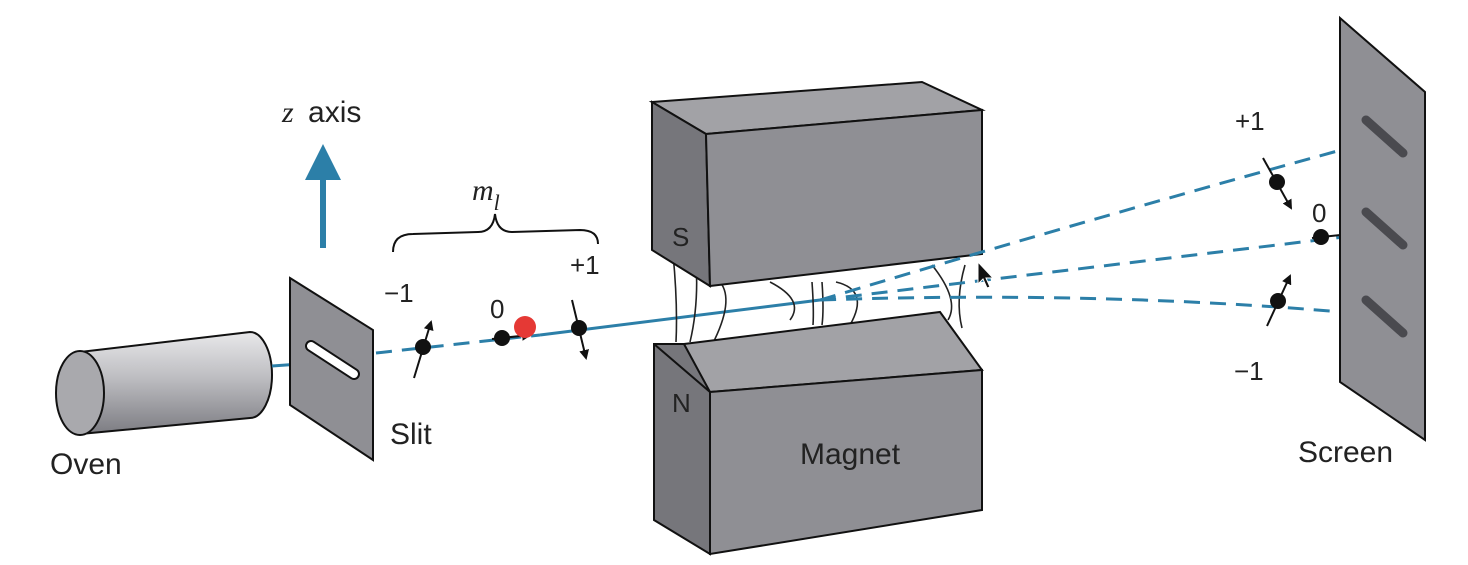  Describe the element at coordinates (331, 369) in the screenshot. I see `slit-plate` at that location.